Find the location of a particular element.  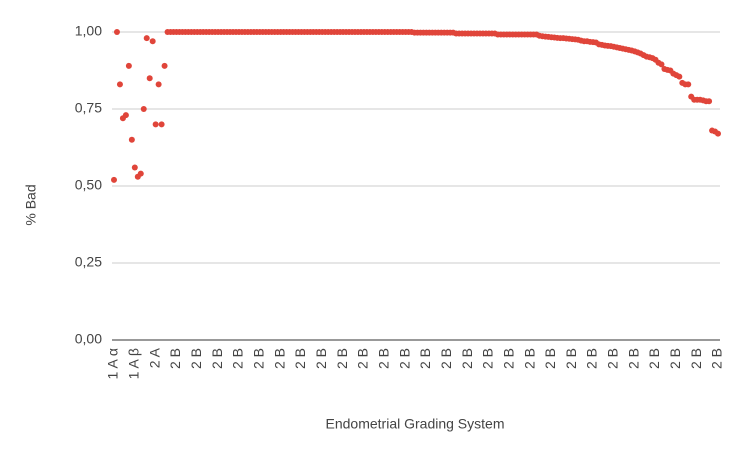

y-tick-label: 0,25 is located at coordinates (88, 262).